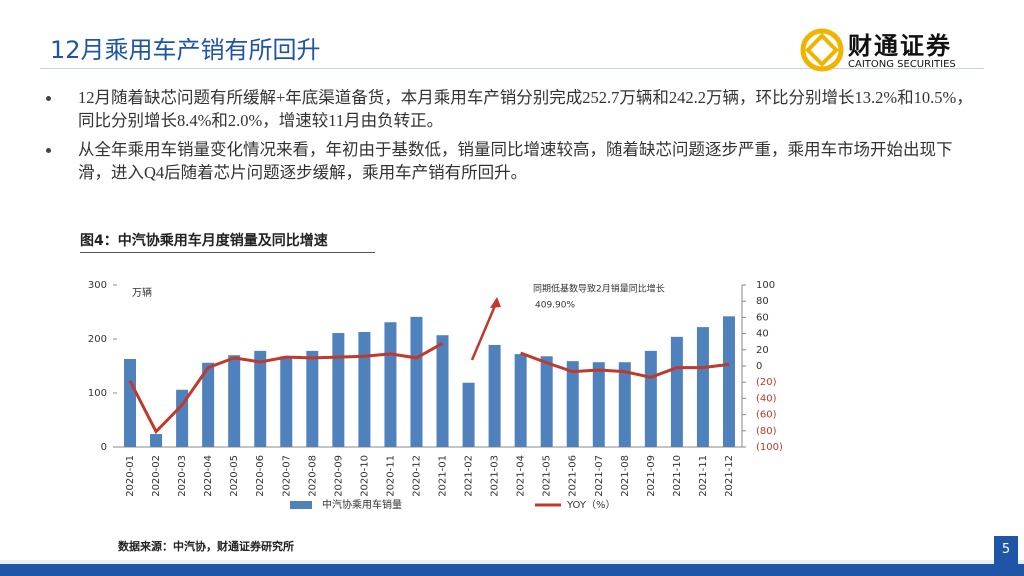  What do you see at coordinates (312, 476) in the screenshot?
I see `x-tick-label: 2020-08` at bounding box center [312, 476].